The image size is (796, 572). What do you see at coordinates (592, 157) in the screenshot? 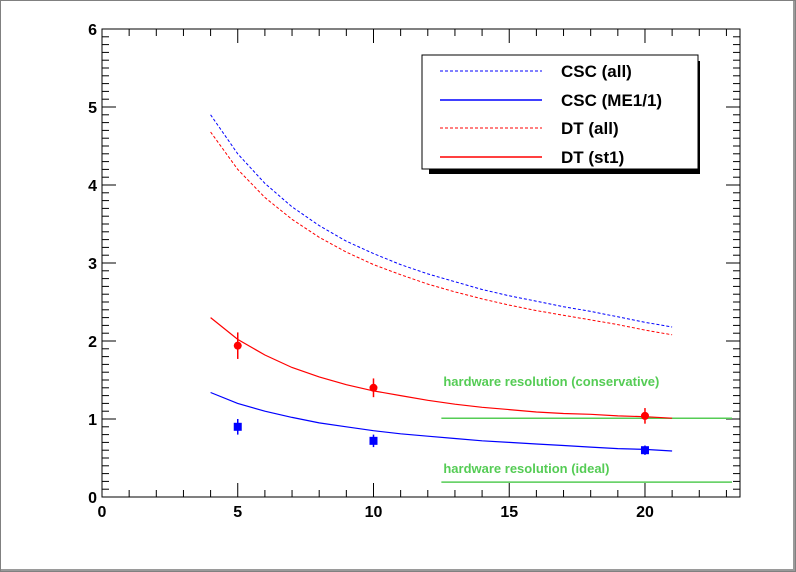
I see `legend-label: DT (st1)` at bounding box center [592, 157].